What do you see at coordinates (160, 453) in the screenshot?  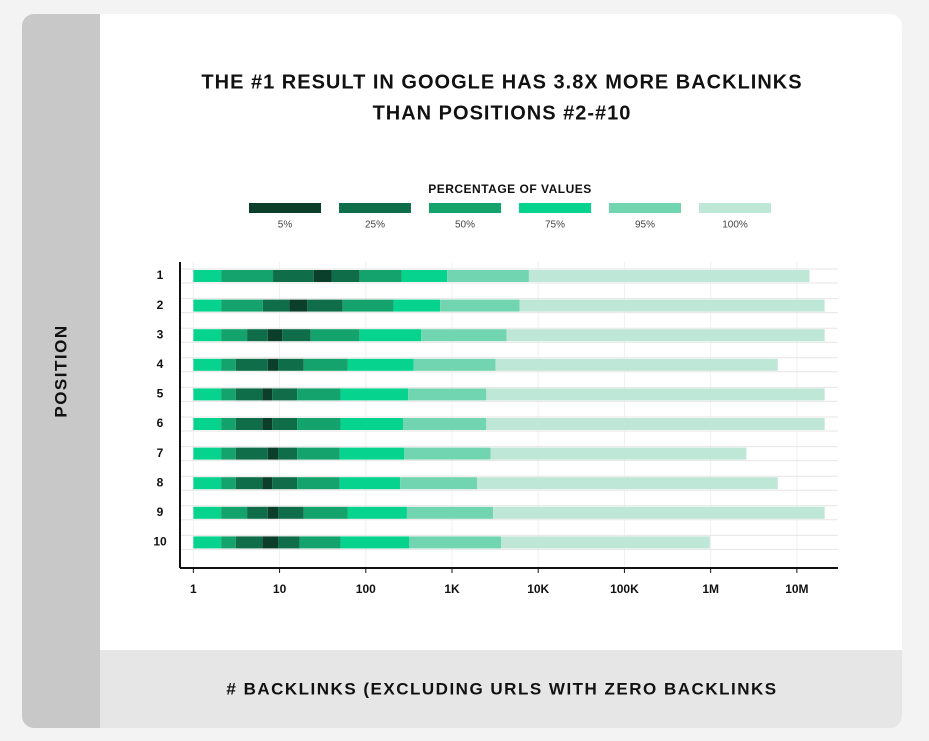 I see `y-tick-label: 7` at bounding box center [160, 453].